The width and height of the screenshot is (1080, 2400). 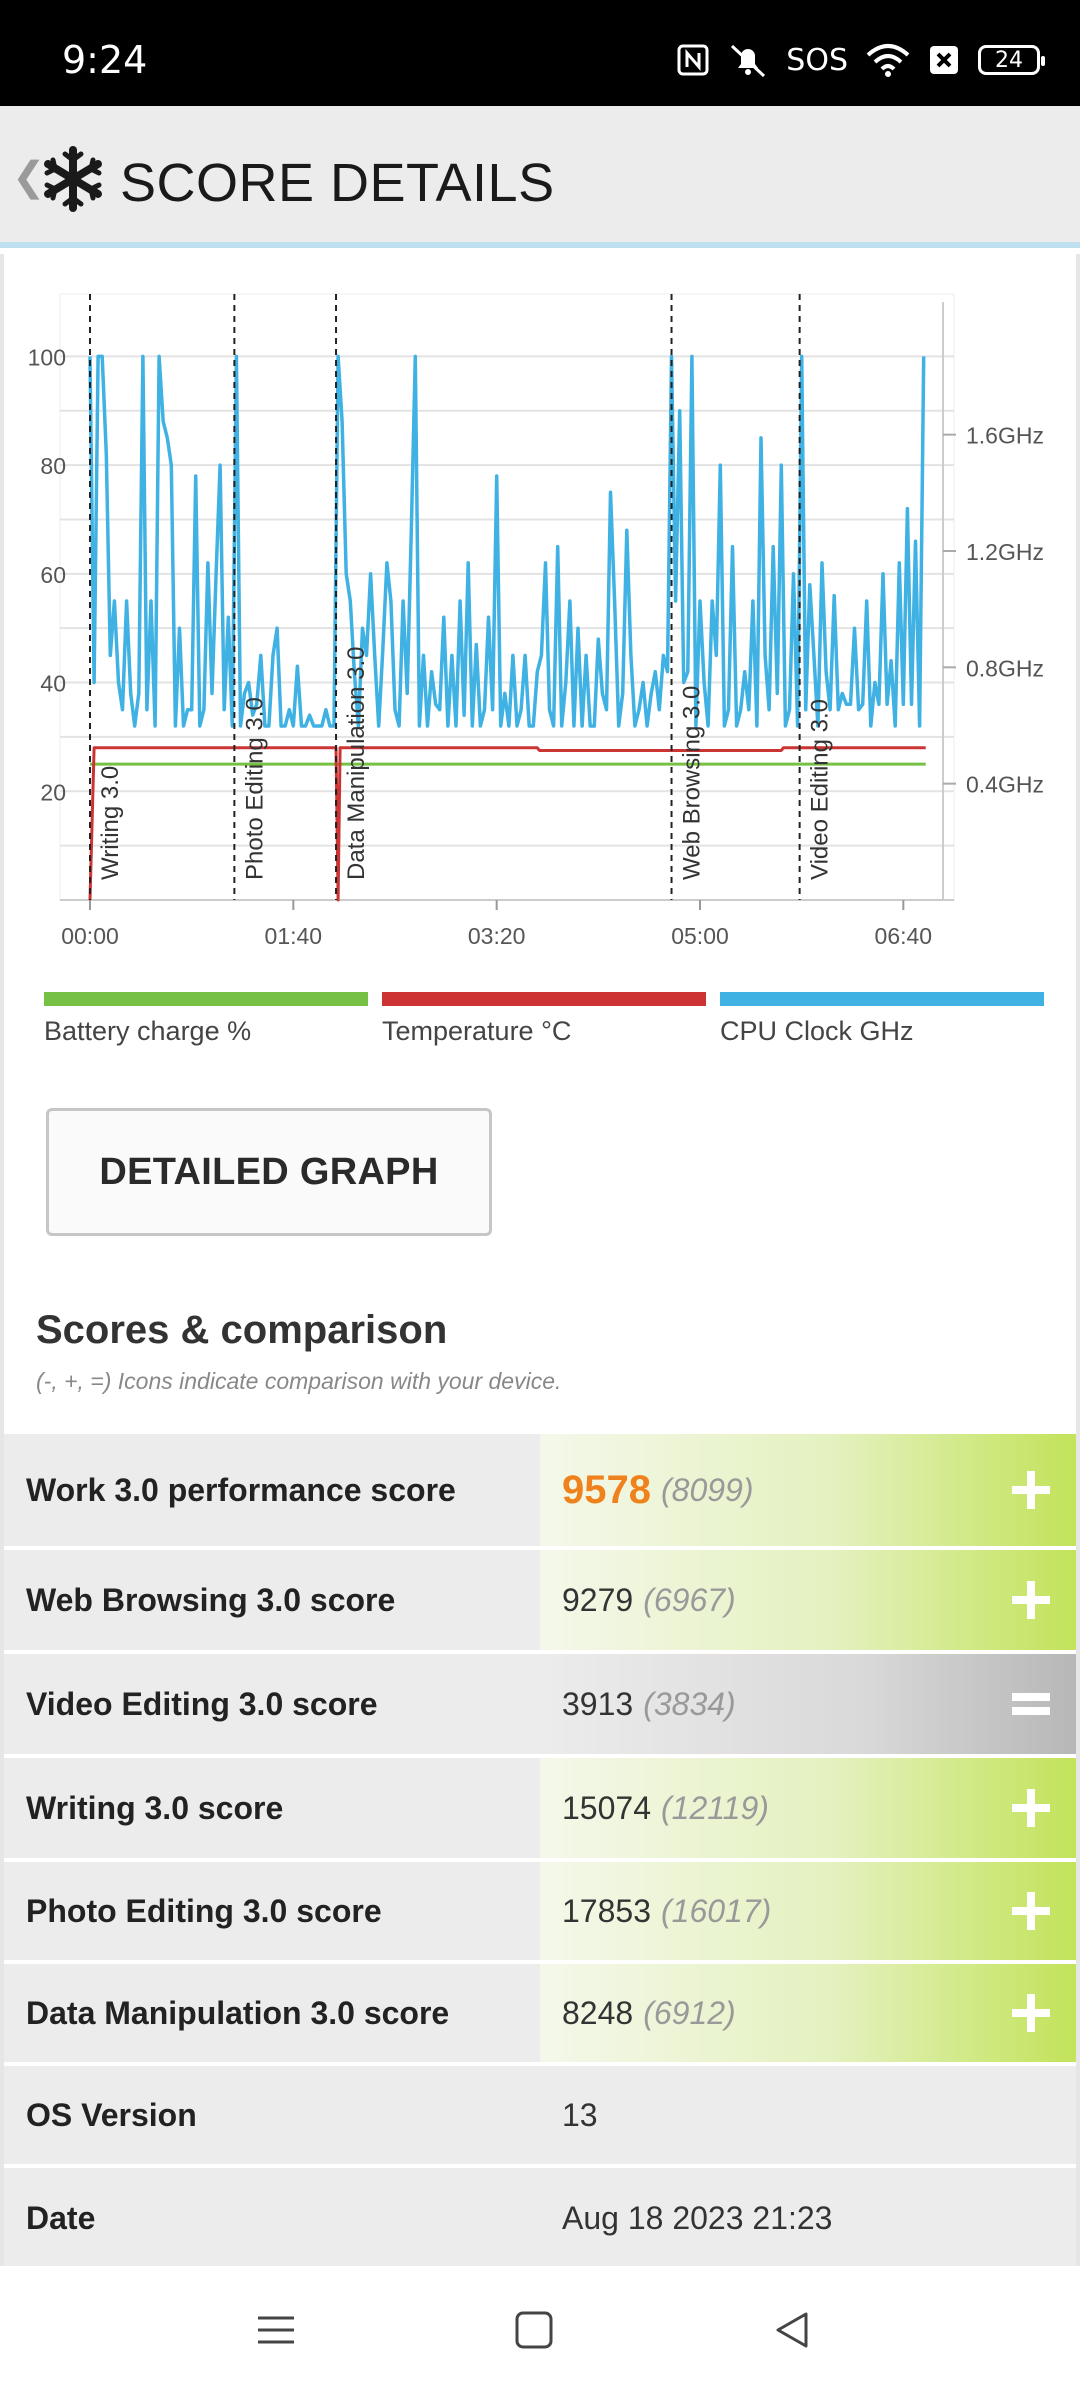 What do you see at coordinates (534, 2330) in the screenshot?
I see `home-icon` at bounding box center [534, 2330].